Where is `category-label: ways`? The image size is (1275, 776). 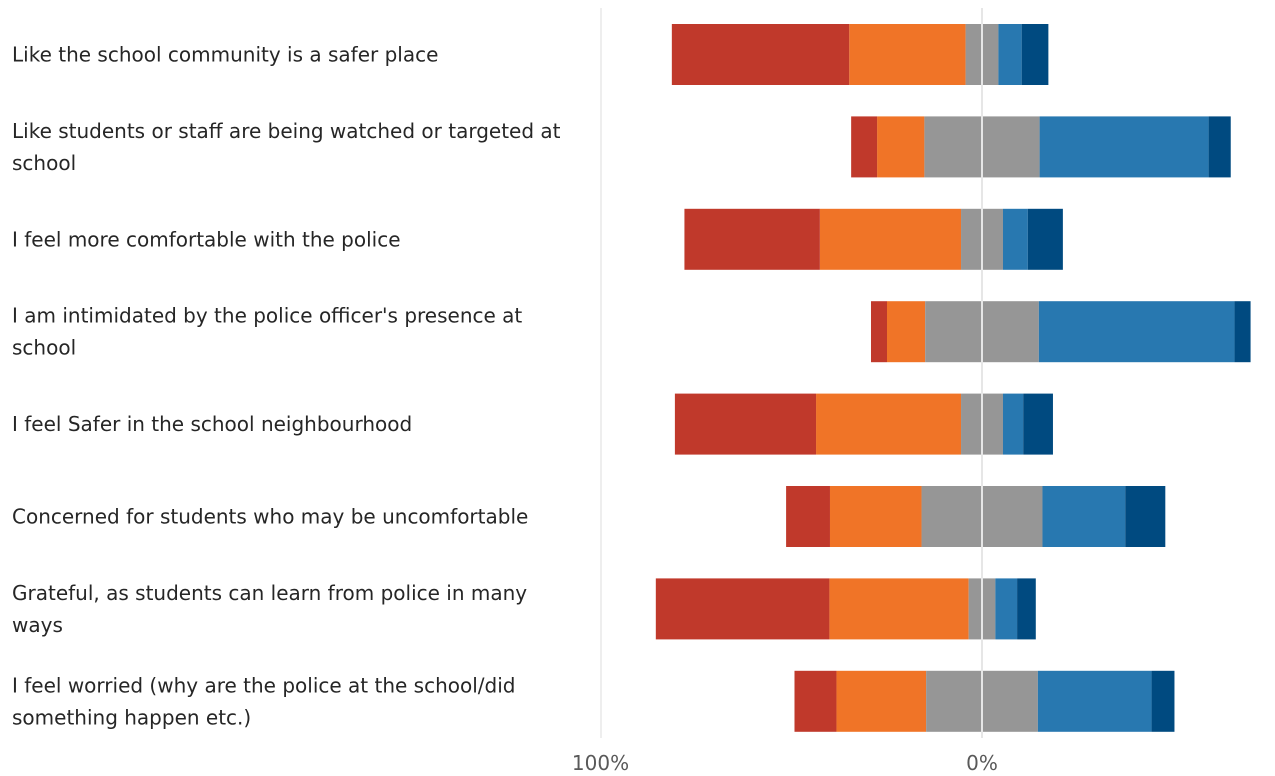
category-label: ways is located at coordinates (37, 625).